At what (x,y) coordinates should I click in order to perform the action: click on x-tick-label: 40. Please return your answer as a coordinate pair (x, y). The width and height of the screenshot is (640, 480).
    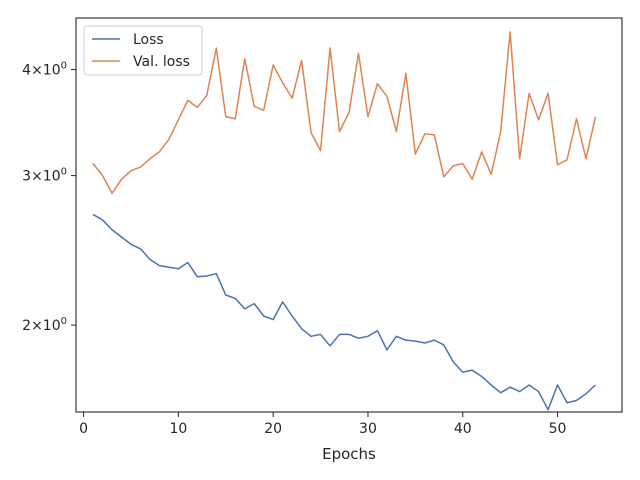
    Looking at the image, I should click on (463, 429).